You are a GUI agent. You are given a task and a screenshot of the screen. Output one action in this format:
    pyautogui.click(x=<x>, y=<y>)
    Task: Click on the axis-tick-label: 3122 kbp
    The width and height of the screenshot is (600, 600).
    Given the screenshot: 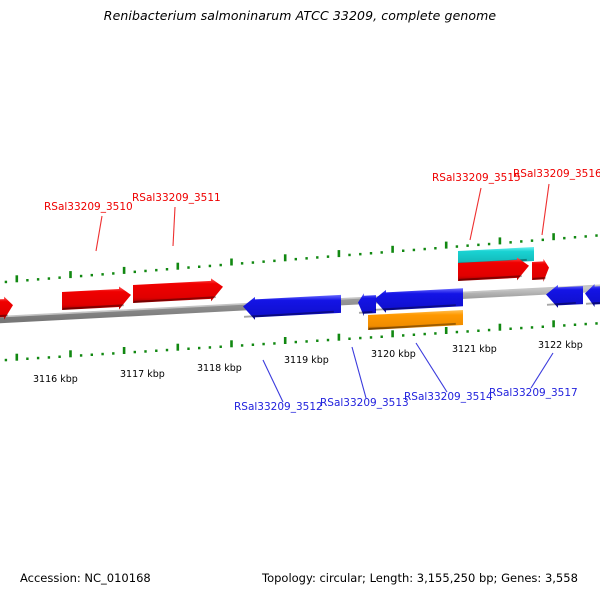 What is the action you would take?
    pyautogui.click(x=560, y=345)
    